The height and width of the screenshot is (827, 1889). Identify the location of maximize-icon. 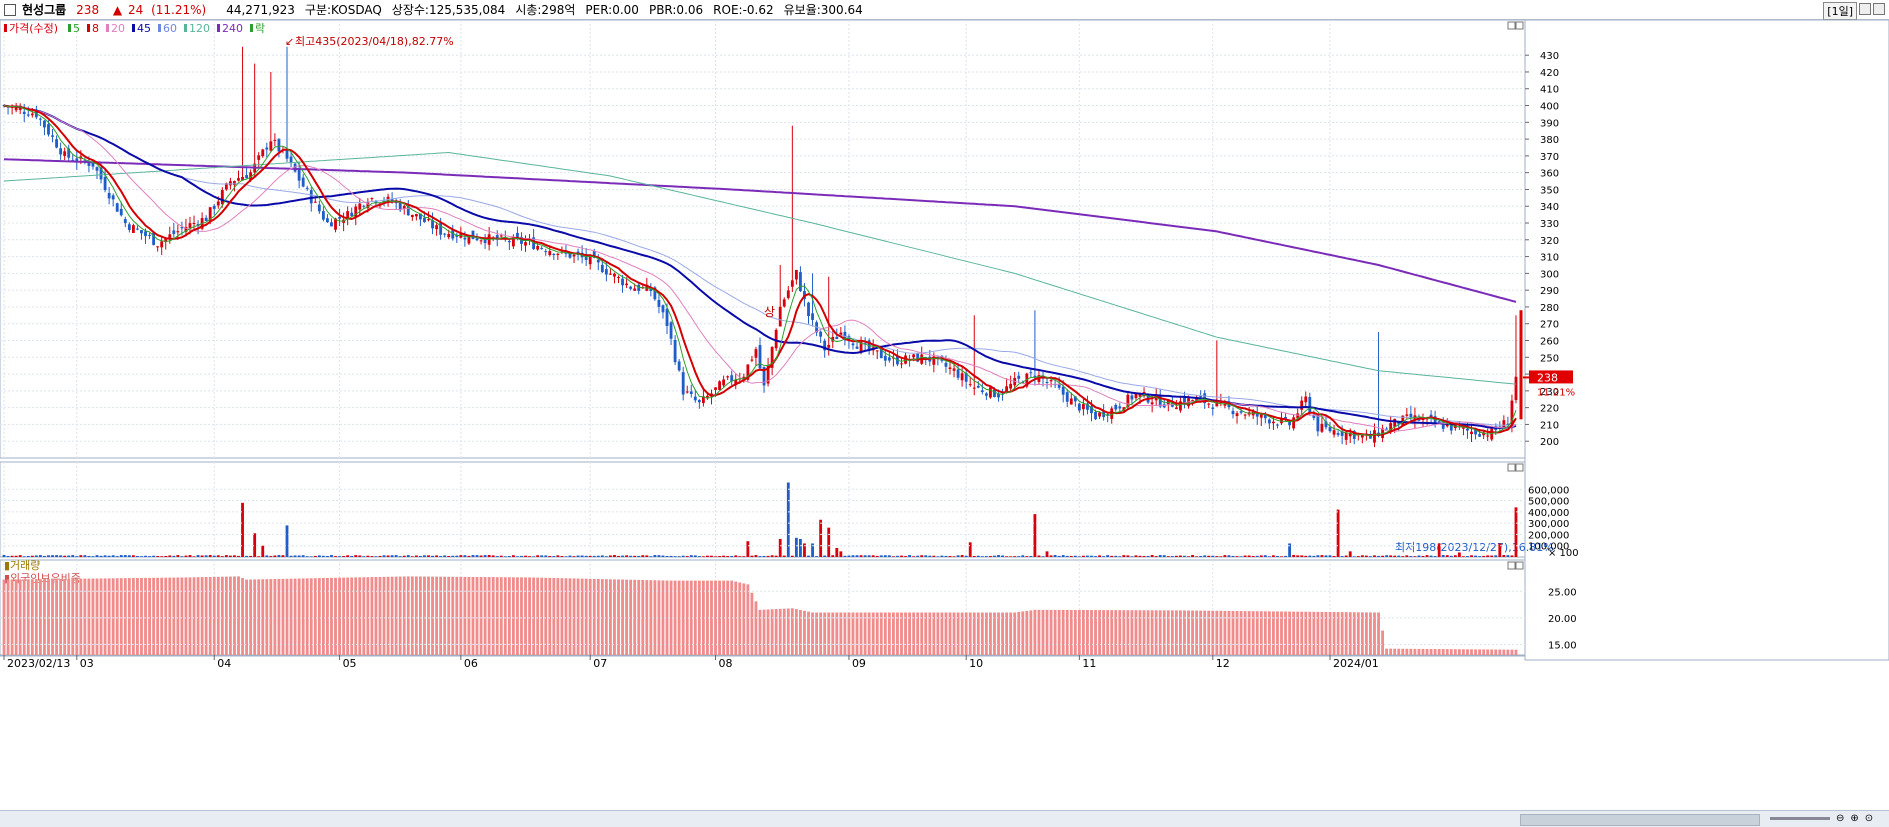
(1879, 9).